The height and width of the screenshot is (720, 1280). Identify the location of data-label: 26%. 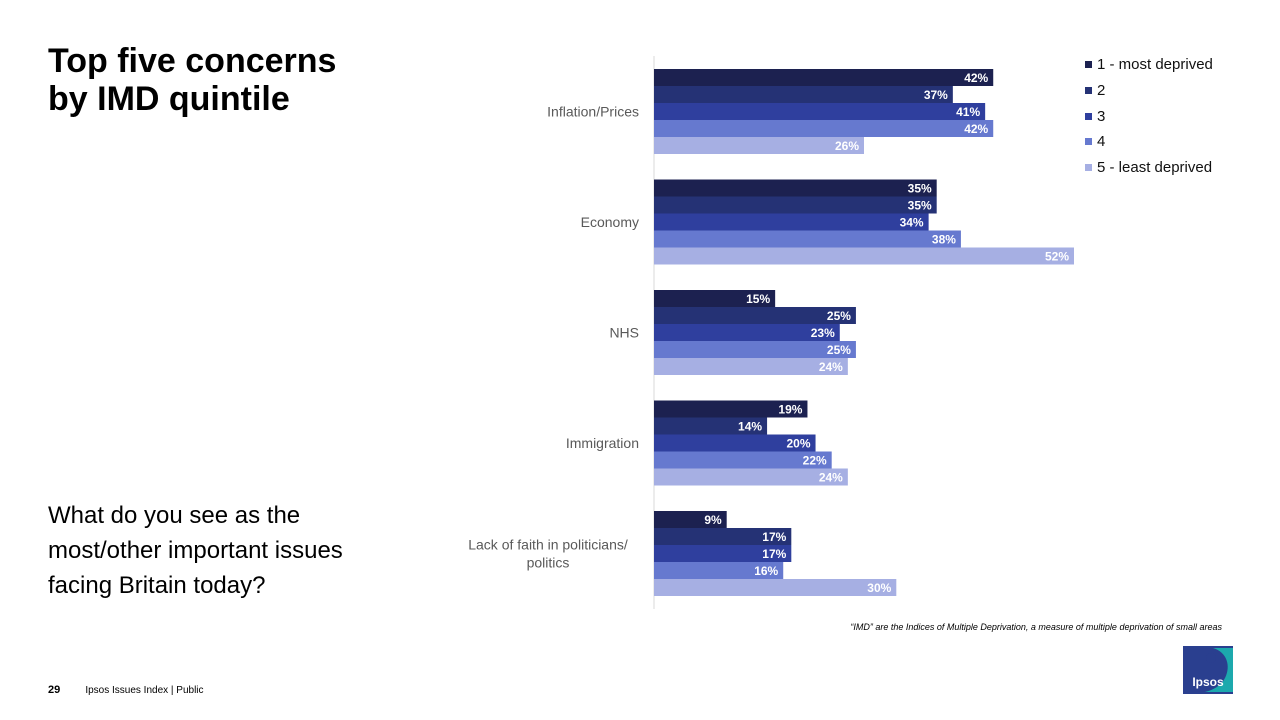
(847, 146).